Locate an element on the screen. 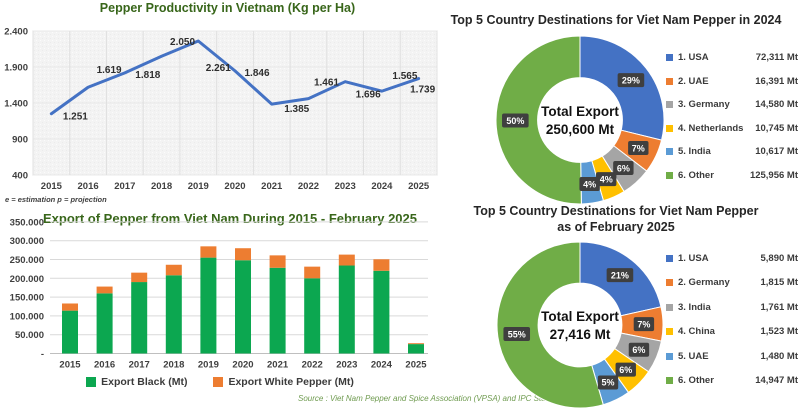 This screenshot has height=414, width=800. donut-legend-row: 6. Other 14,947 Mt is located at coordinates (732, 380).